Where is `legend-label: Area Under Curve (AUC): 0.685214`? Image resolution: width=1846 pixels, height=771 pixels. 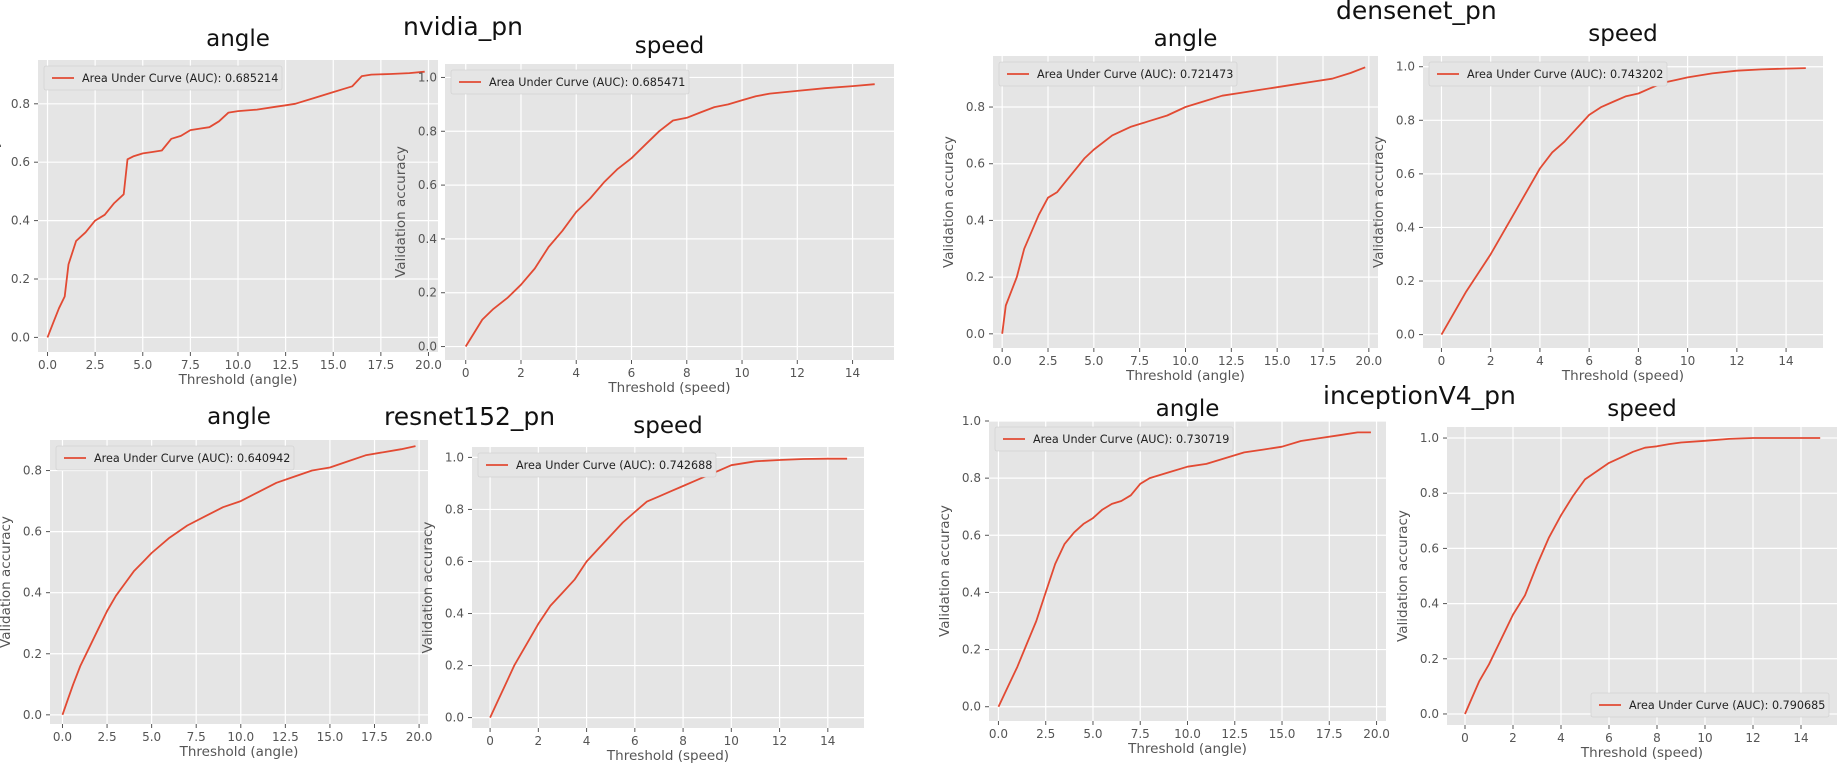
legend-label: Area Under Curve (AUC): 0.685214 is located at coordinates (180, 78).